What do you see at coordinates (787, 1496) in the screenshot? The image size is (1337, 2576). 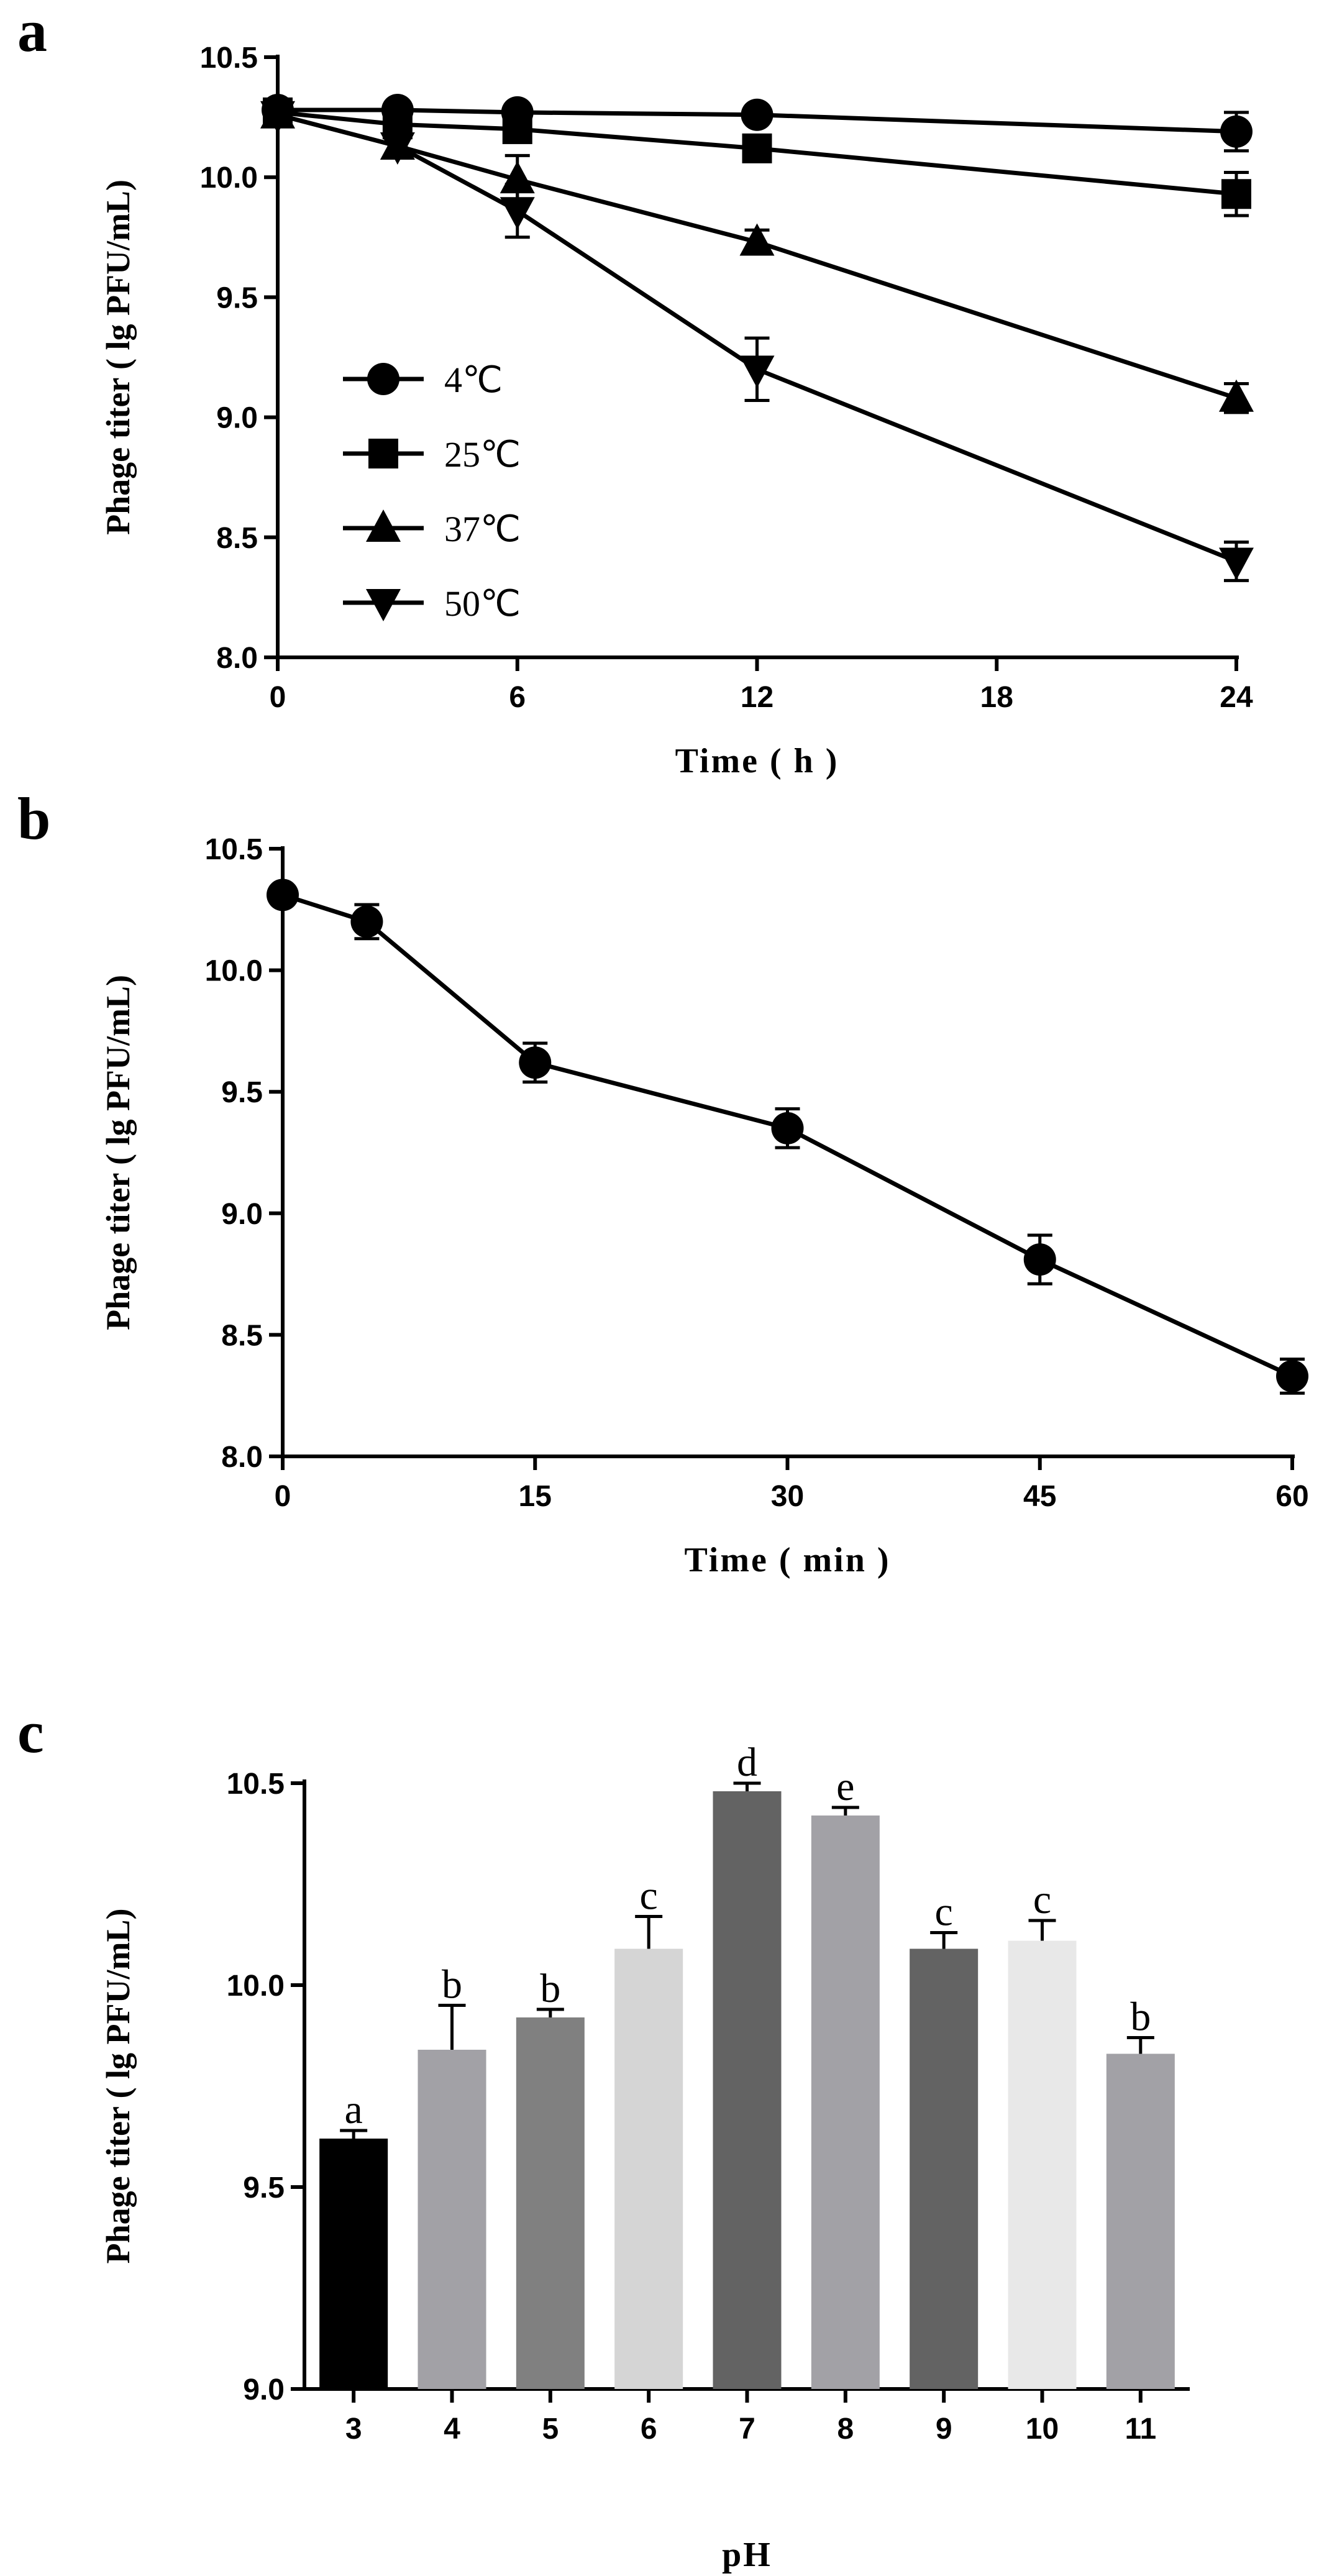 I see `x-tick-label: 30` at bounding box center [787, 1496].